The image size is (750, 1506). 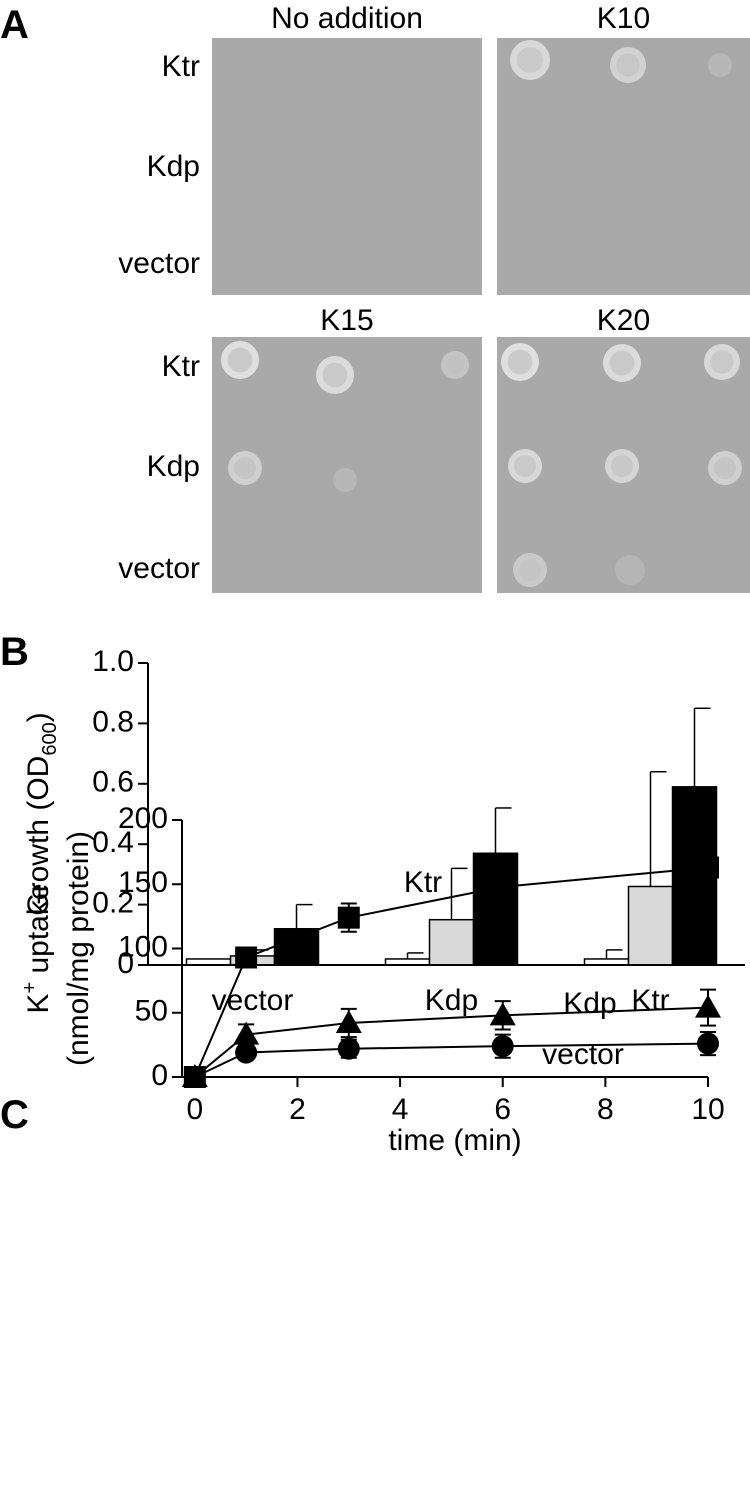 What do you see at coordinates (113, 661) in the screenshot?
I see `y-tick-label: 1.0` at bounding box center [113, 661].